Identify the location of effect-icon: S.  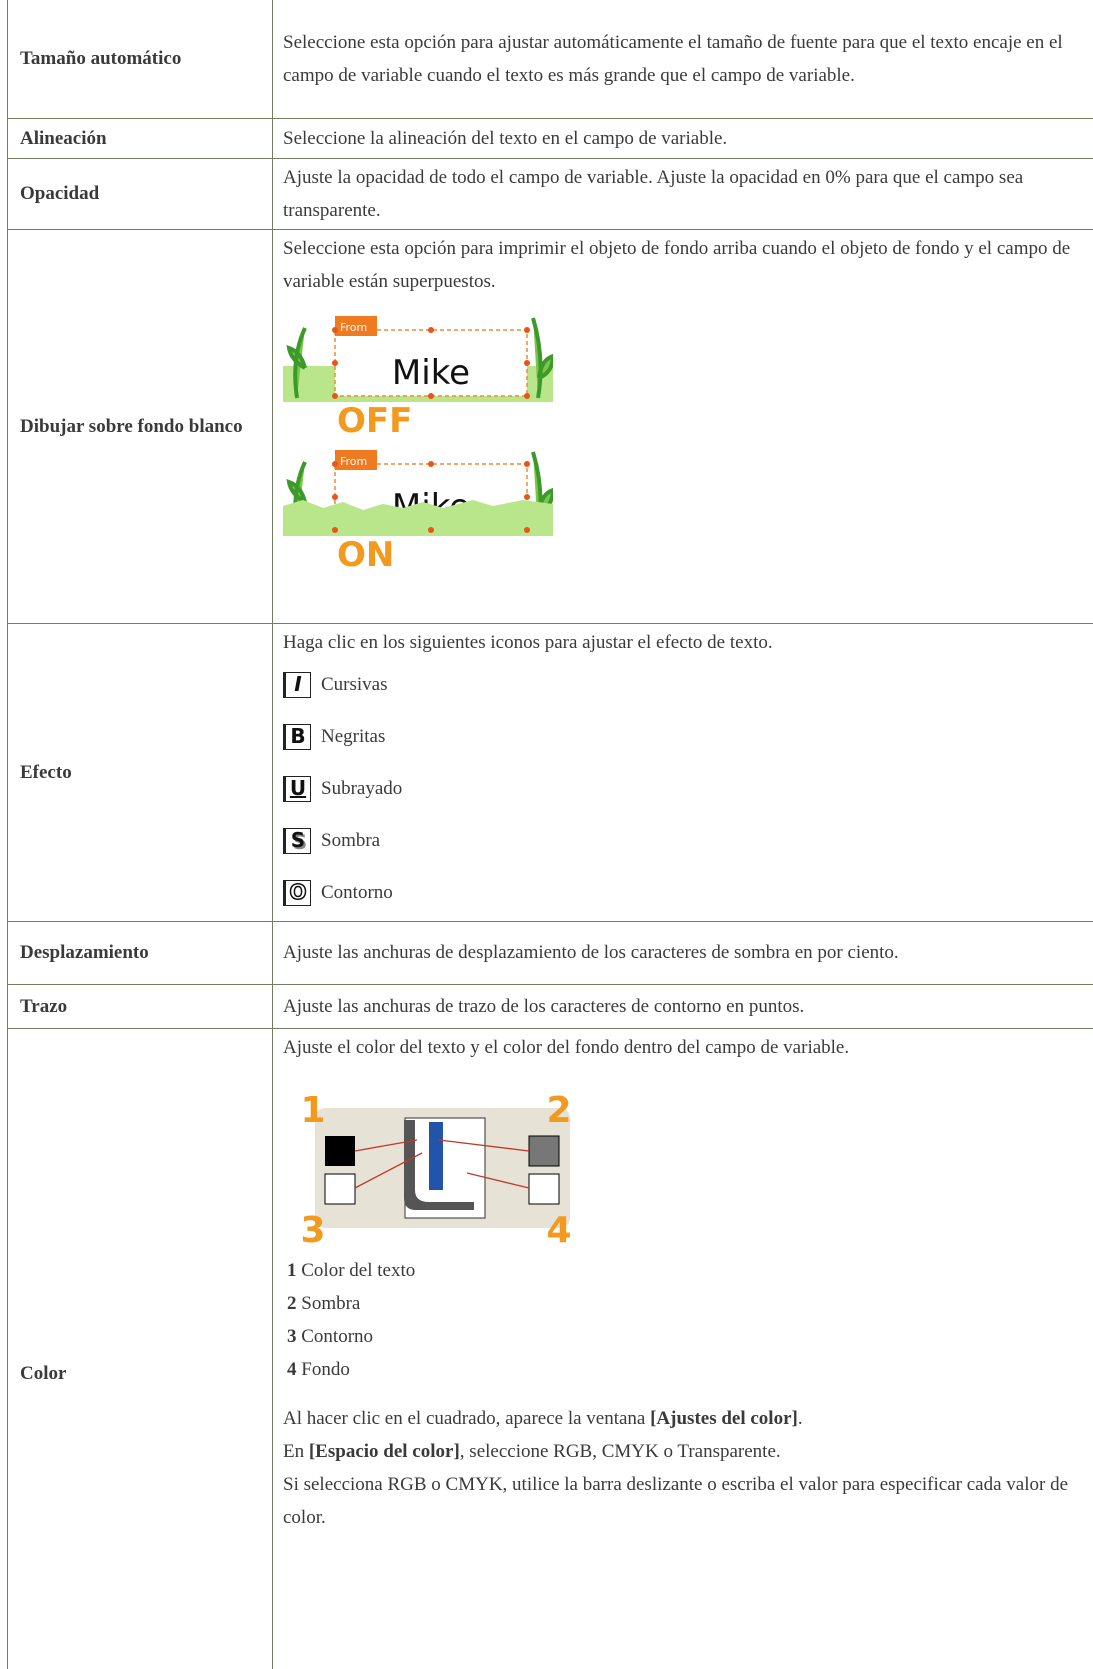
(297, 840).